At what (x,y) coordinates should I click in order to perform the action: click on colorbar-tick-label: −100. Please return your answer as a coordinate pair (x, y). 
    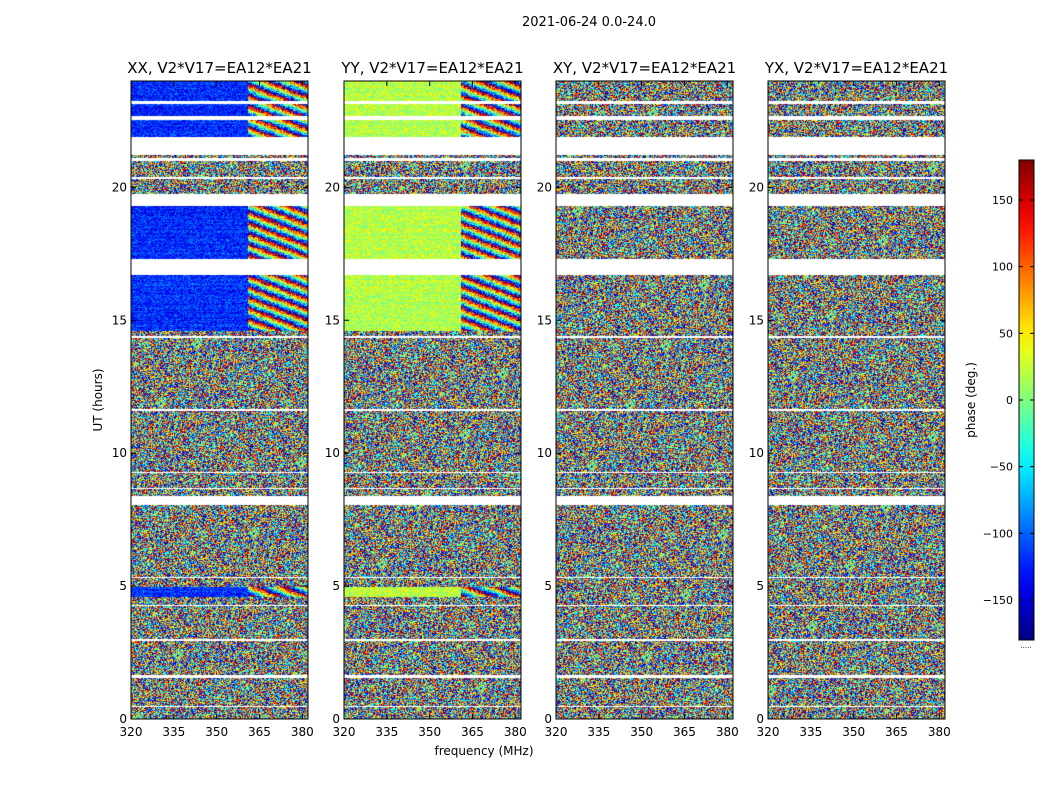
    Looking at the image, I should click on (998, 533).